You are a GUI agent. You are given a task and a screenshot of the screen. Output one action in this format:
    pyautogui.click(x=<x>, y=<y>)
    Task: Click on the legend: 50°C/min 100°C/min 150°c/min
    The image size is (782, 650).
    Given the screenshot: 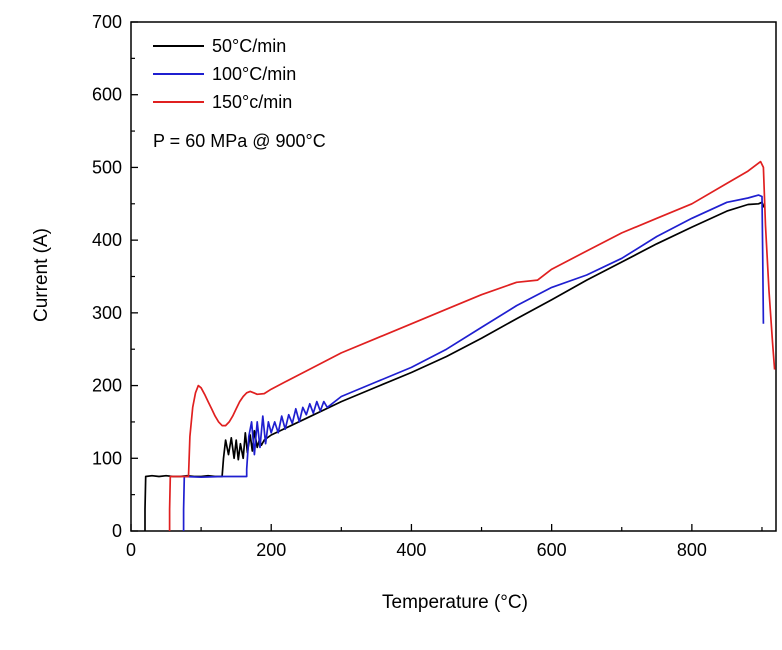 What is the action you would take?
    pyautogui.click(x=224, y=74)
    